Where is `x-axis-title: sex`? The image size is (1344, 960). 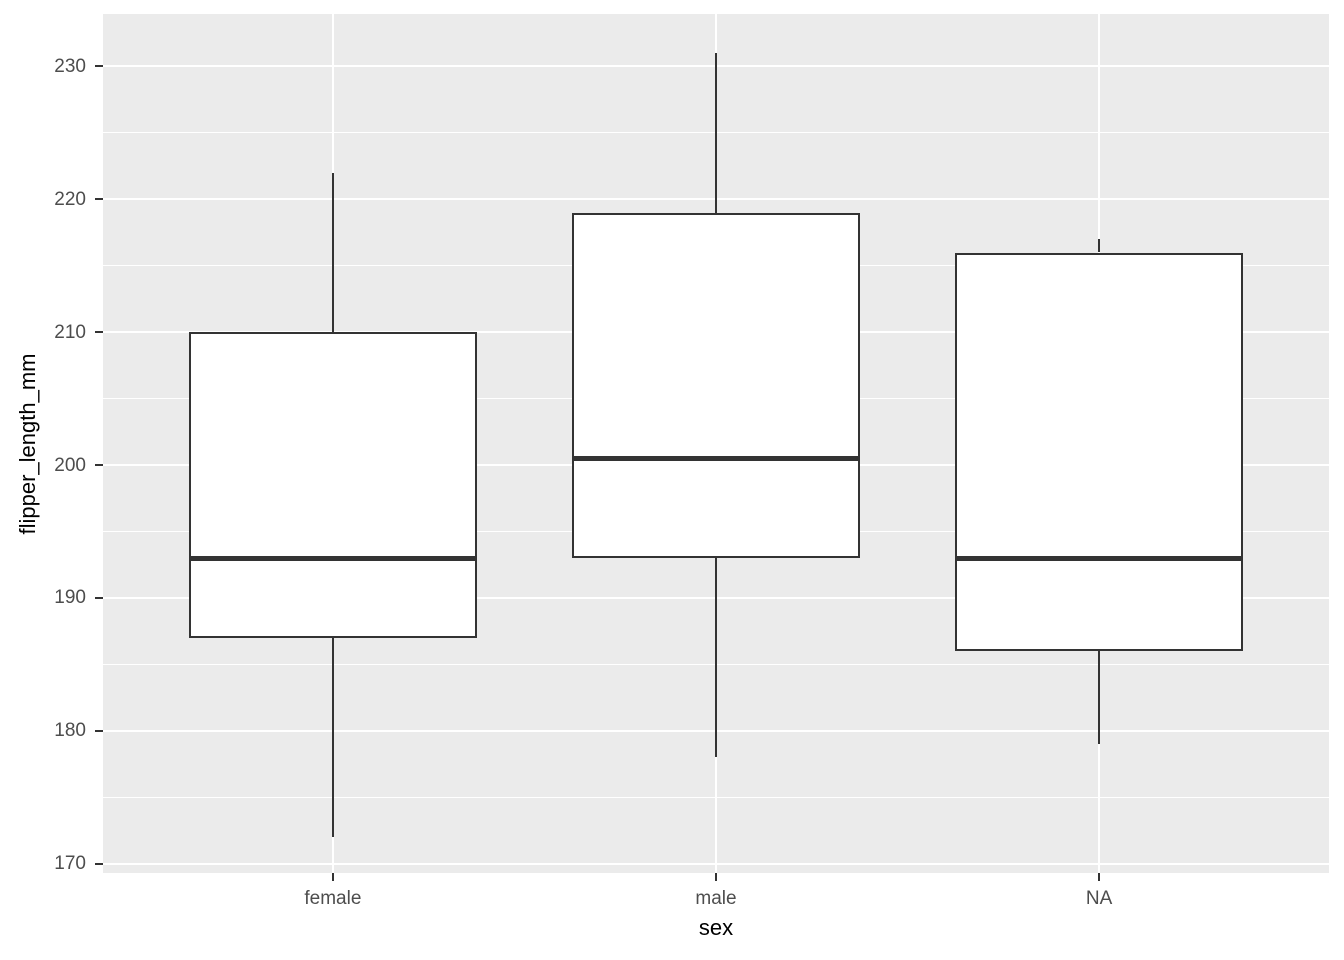 x-axis-title: sex is located at coordinates (716, 927).